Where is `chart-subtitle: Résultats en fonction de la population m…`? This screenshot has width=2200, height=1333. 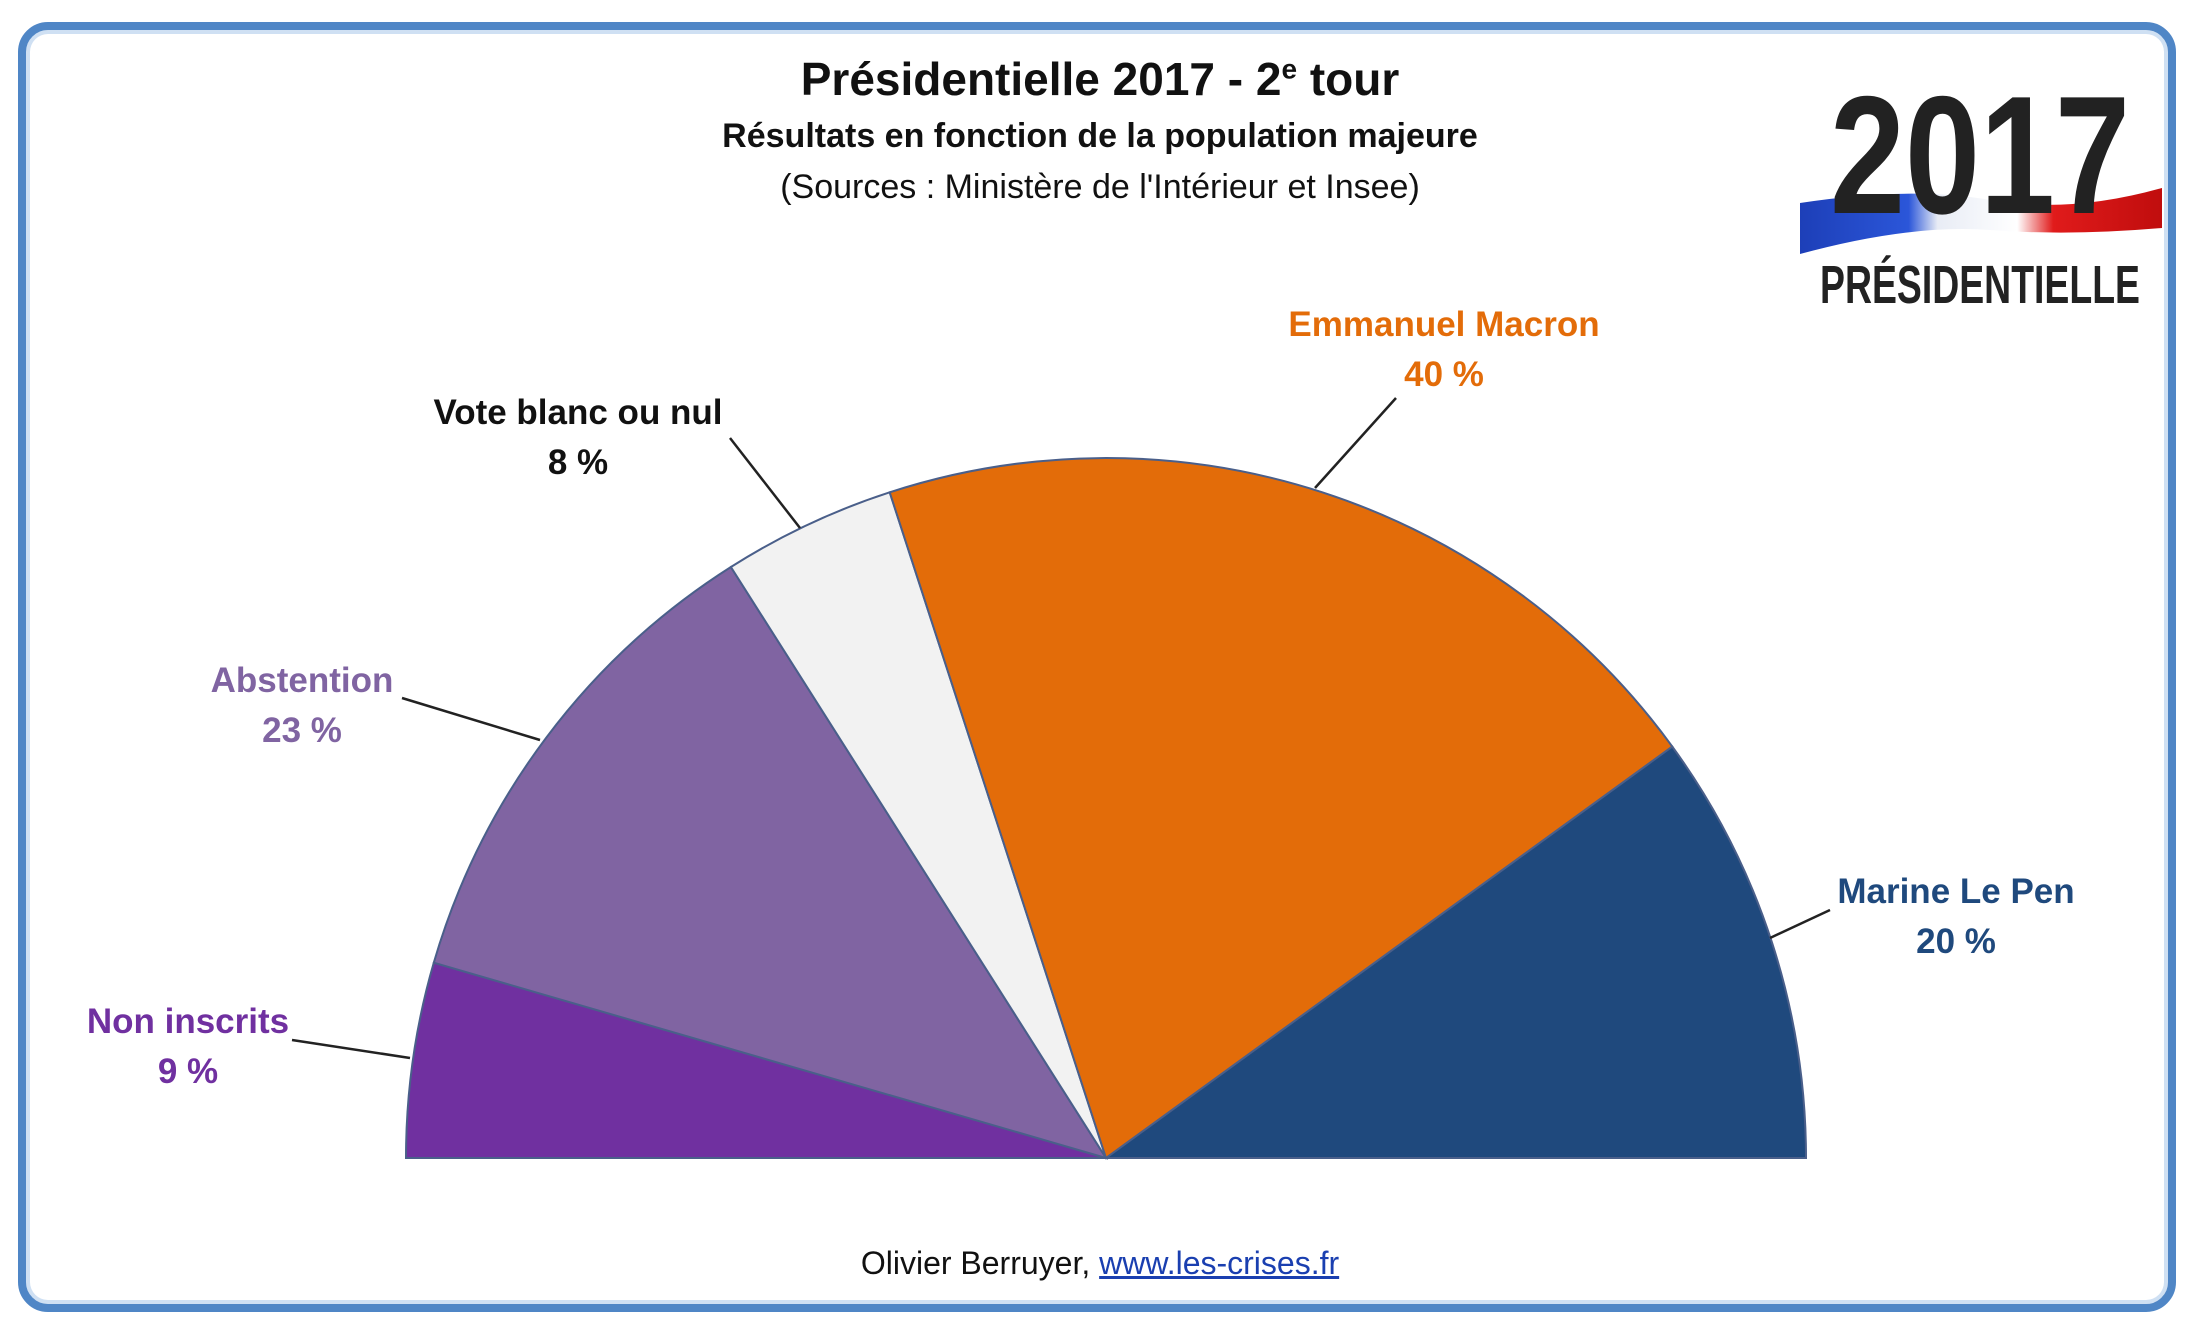 chart-subtitle: Résultats en fonction de la population m… is located at coordinates (1100, 136).